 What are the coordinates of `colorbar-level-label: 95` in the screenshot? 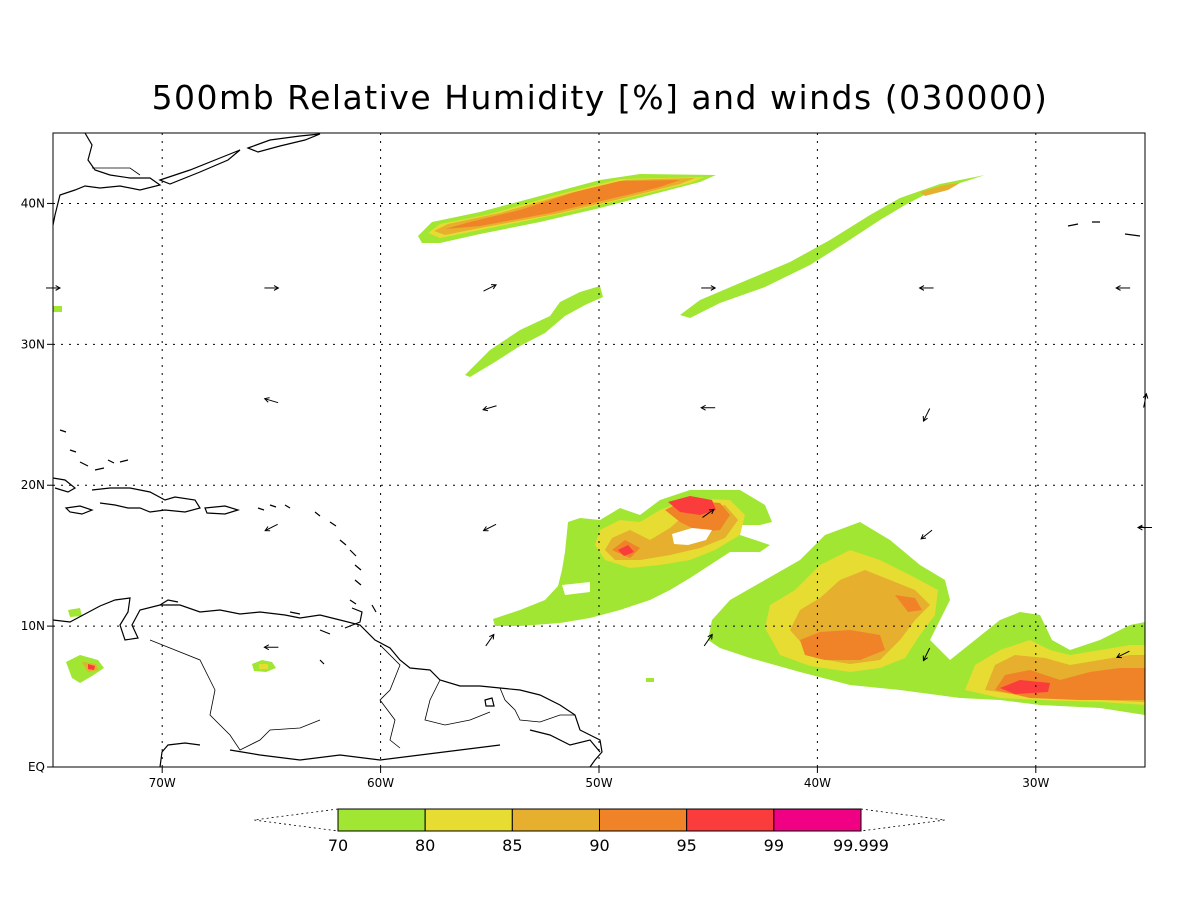 It's located at (686, 845).